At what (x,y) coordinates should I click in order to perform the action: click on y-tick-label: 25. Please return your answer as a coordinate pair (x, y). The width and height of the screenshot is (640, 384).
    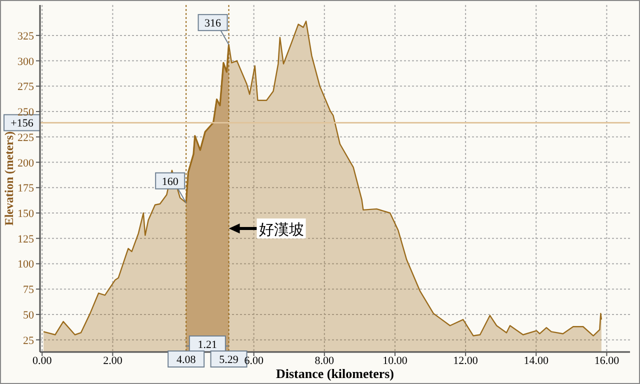
    Looking at the image, I should click on (28, 340).